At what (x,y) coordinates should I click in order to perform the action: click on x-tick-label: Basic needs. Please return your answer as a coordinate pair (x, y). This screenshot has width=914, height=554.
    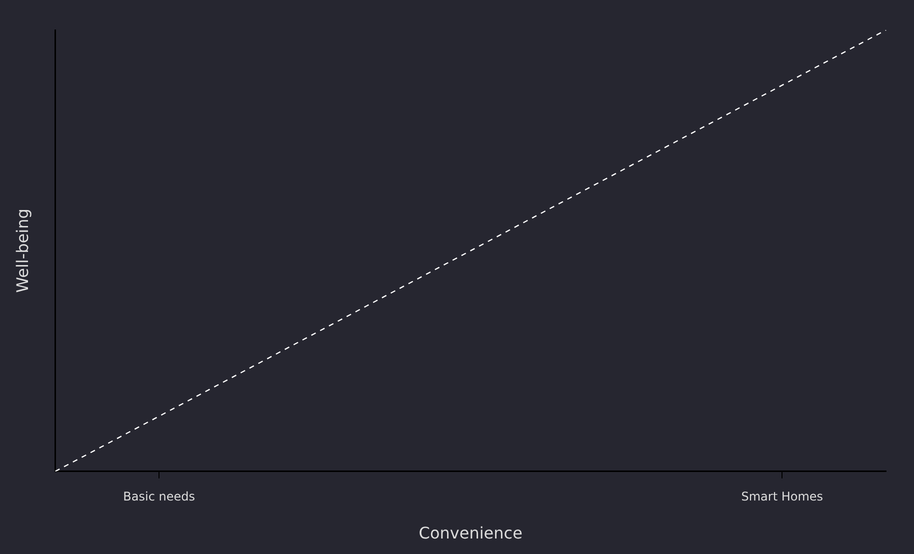
    Looking at the image, I should click on (159, 497).